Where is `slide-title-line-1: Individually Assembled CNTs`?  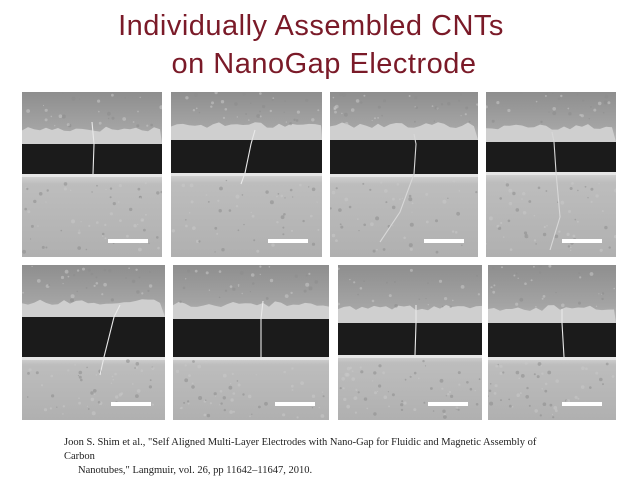 slide-title-line-1: Individually Assembled CNTs is located at coordinates (311, 26).